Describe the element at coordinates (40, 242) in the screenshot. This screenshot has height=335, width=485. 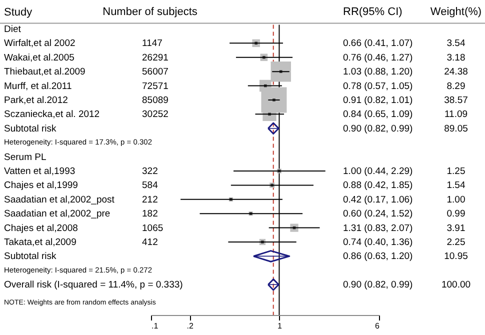
I see `y-tick-label: Takata,et al,2009` at that location.